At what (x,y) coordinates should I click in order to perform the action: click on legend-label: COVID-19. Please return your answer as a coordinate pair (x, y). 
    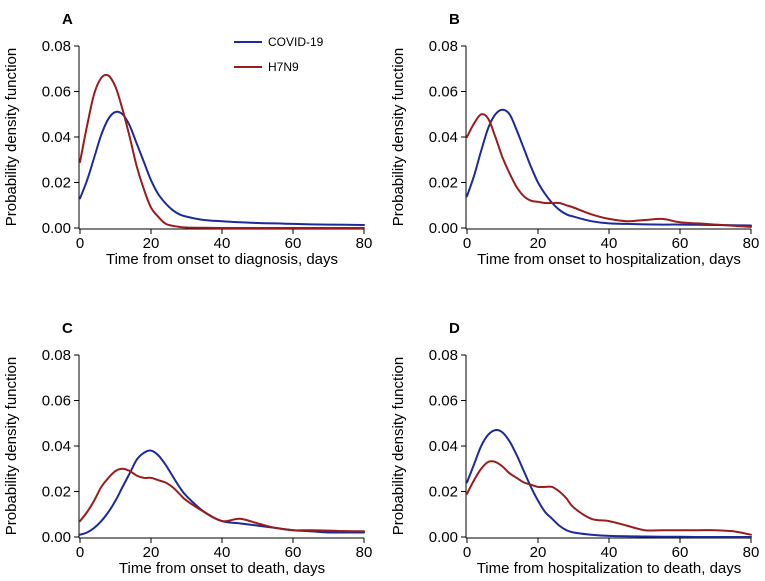
    Looking at the image, I should click on (296, 42).